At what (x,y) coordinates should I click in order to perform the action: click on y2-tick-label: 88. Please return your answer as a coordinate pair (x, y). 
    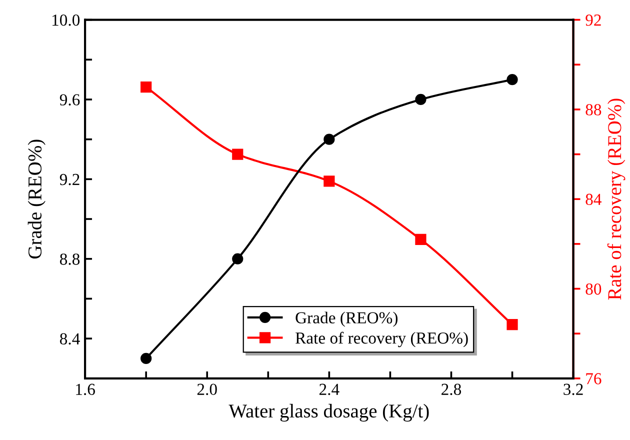
    Looking at the image, I should click on (594, 110).